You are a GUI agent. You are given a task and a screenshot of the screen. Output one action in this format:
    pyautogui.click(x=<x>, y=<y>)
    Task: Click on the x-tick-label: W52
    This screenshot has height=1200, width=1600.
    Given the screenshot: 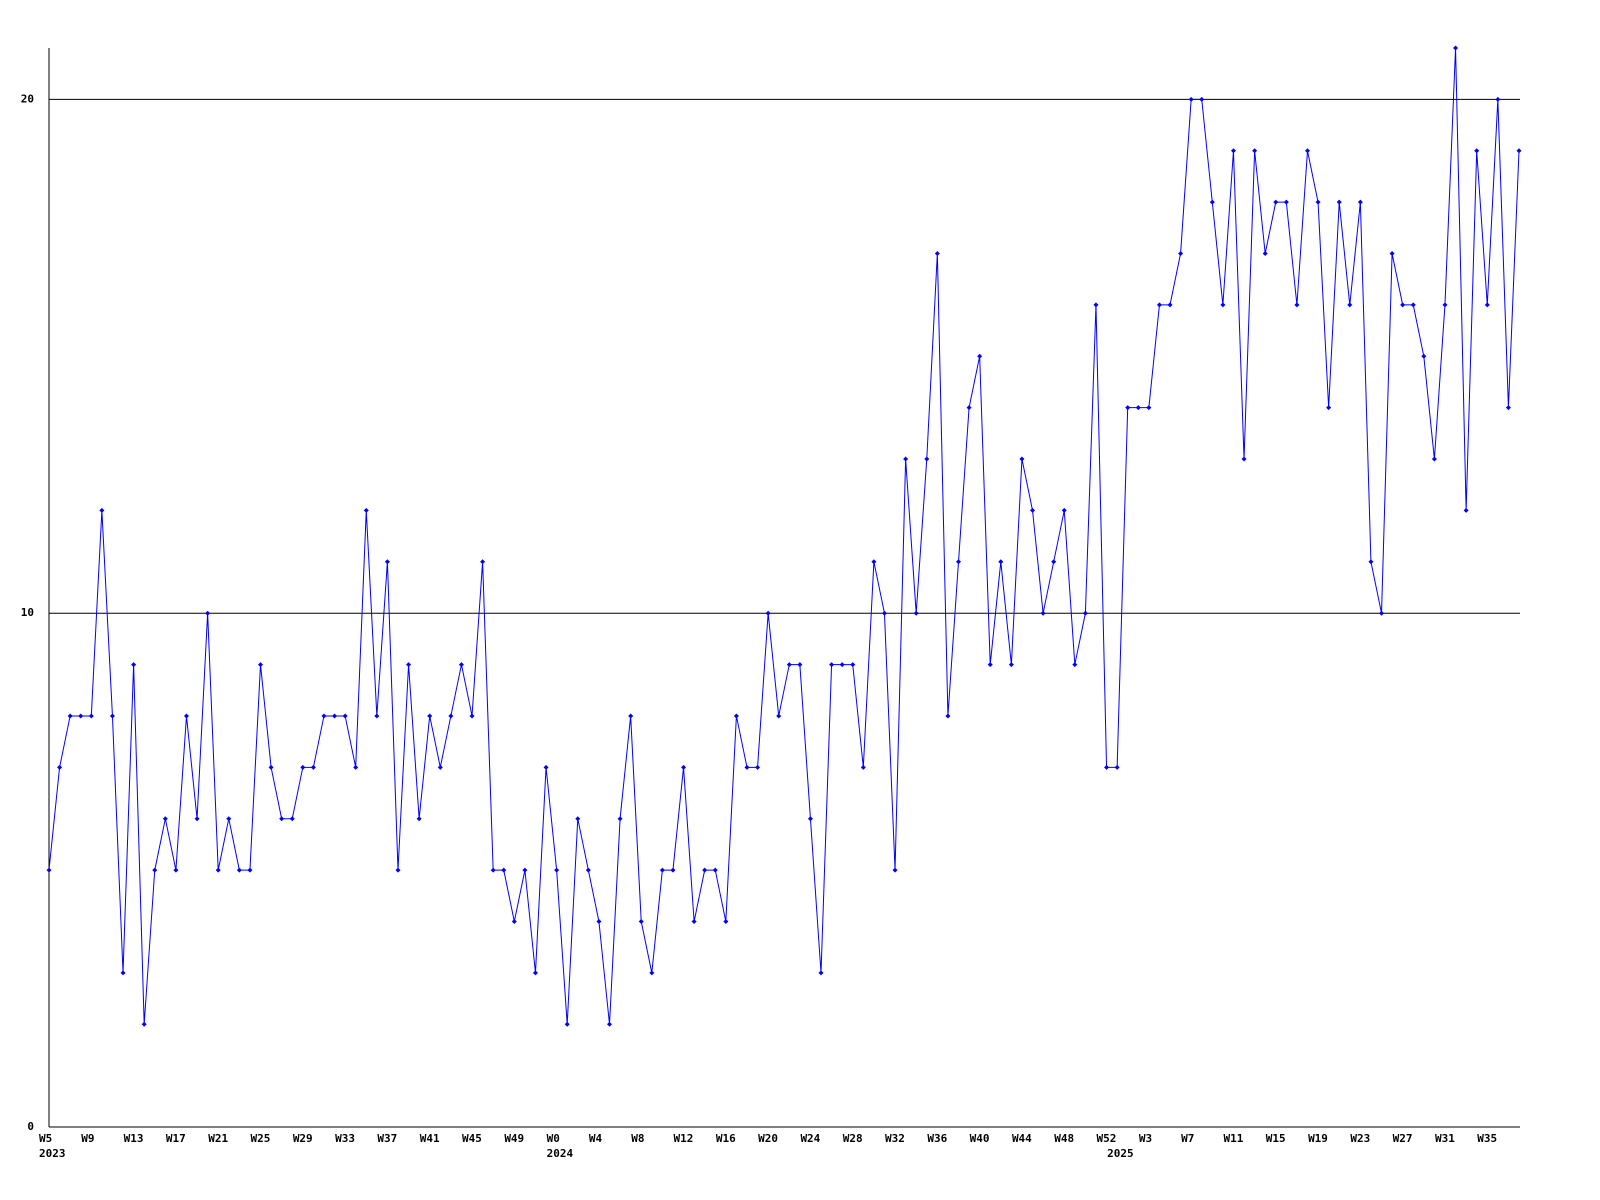 What is the action you would take?
    pyautogui.click(x=1107, y=1138)
    